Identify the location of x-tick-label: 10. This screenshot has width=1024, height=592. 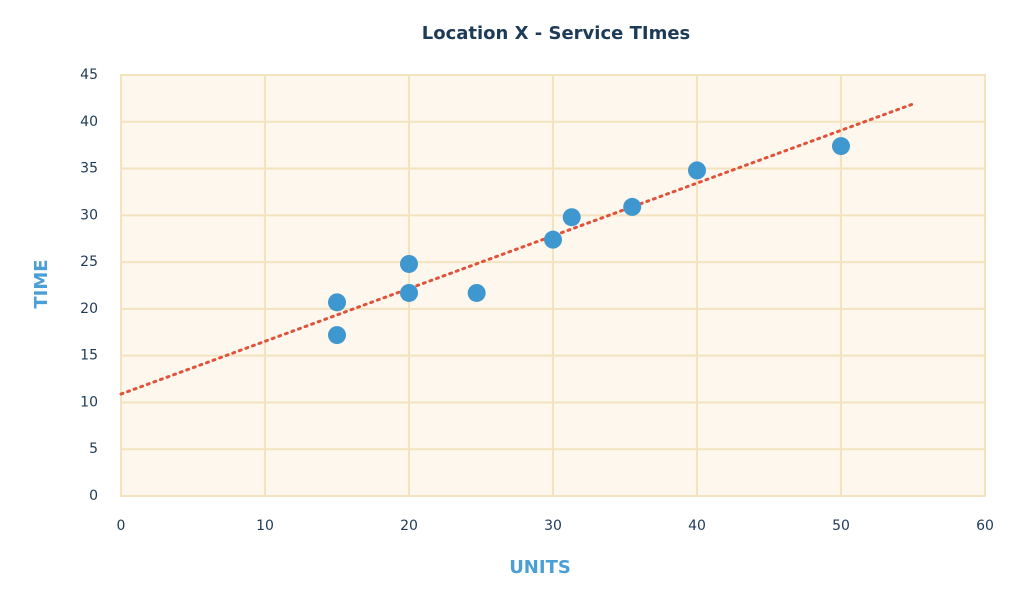
(265, 526).